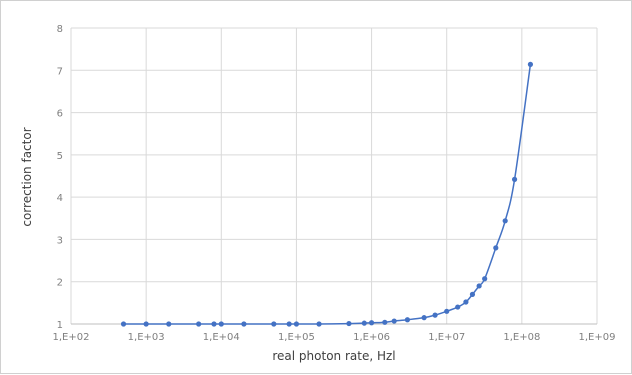 Image resolution: width=632 pixels, height=375 pixels. Describe the element at coordinates (371, 337) in the screenshot. I see `x-tick-label: 1,E+06` at that location.